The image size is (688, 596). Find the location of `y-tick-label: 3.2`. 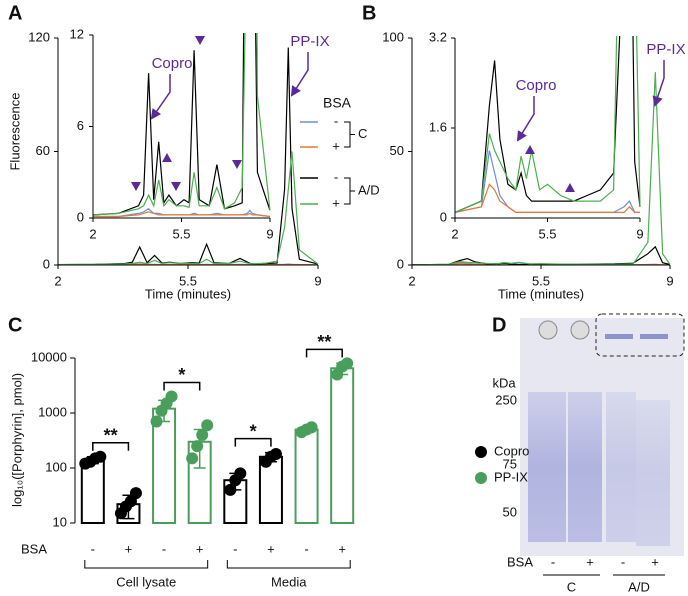

y-tick-label: 3.2 is located at coordinates (438, 36).